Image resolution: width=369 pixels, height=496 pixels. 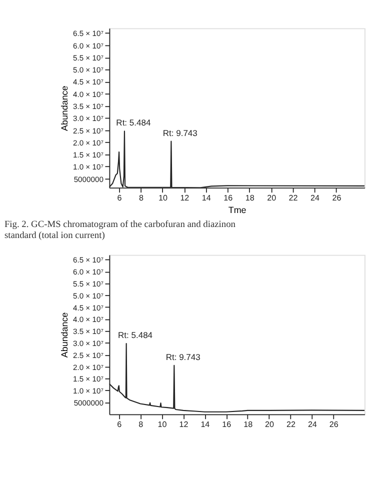 I want to click on x-axis-title: Tme, so click(x=237, y=210).